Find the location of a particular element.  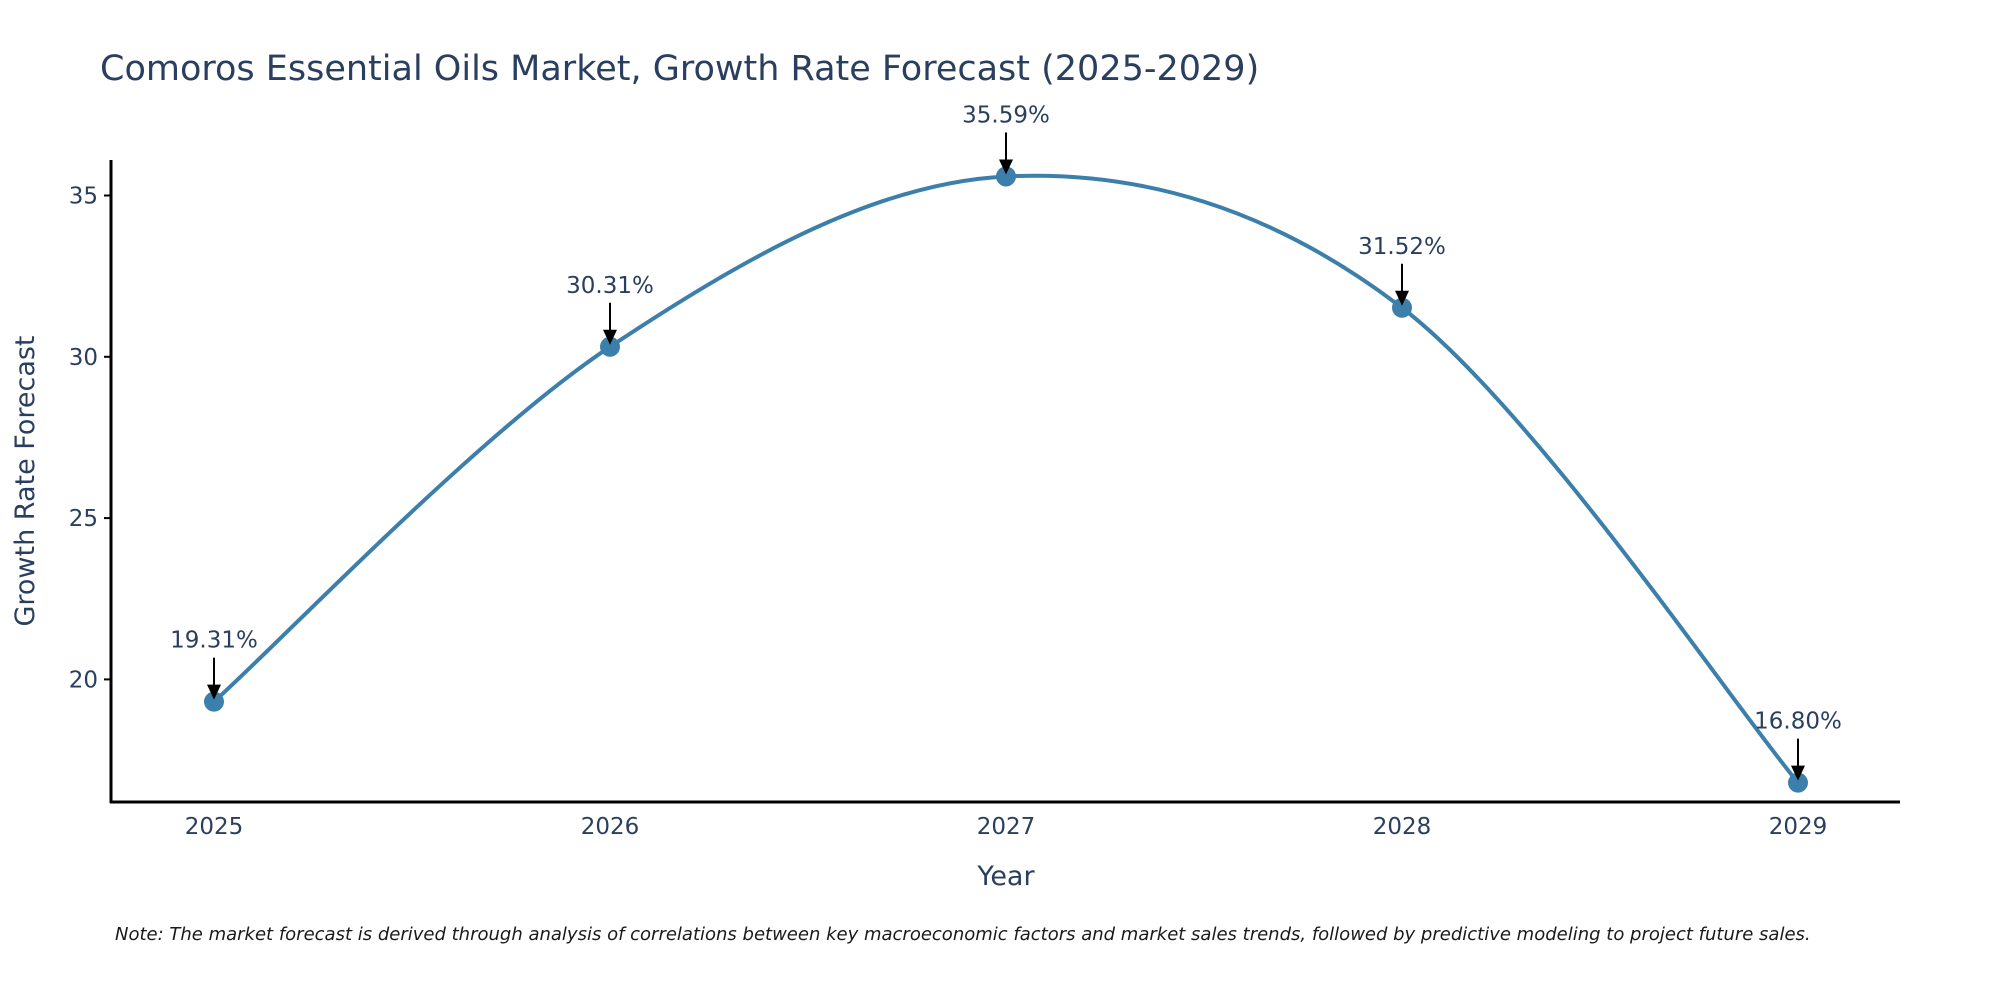

y-axis-title: Growth Rate Forecast is located at coordinates (25, 480).